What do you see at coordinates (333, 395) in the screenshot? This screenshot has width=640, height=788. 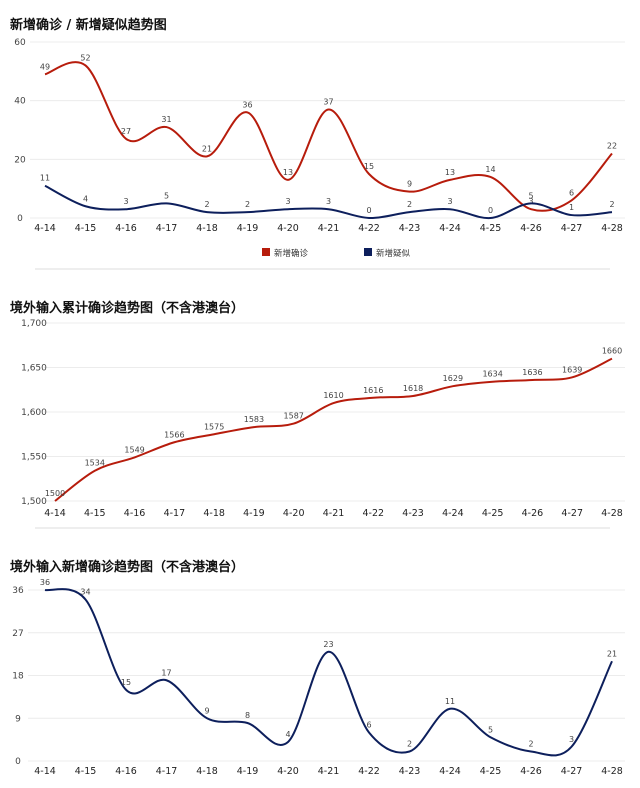 I see `data-label: 1610` at bounding box center [333, 395].